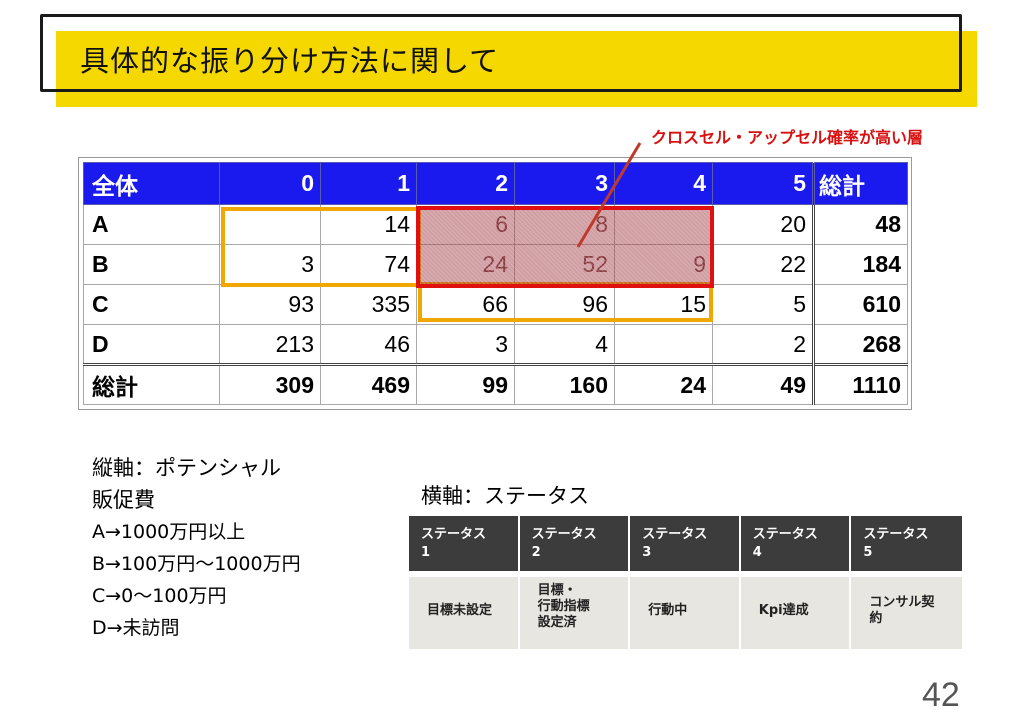  What do you see at coordinates (368, 384) in the screenshot?
I see `column-total-cell: 469` at bounding box center [368, 384].